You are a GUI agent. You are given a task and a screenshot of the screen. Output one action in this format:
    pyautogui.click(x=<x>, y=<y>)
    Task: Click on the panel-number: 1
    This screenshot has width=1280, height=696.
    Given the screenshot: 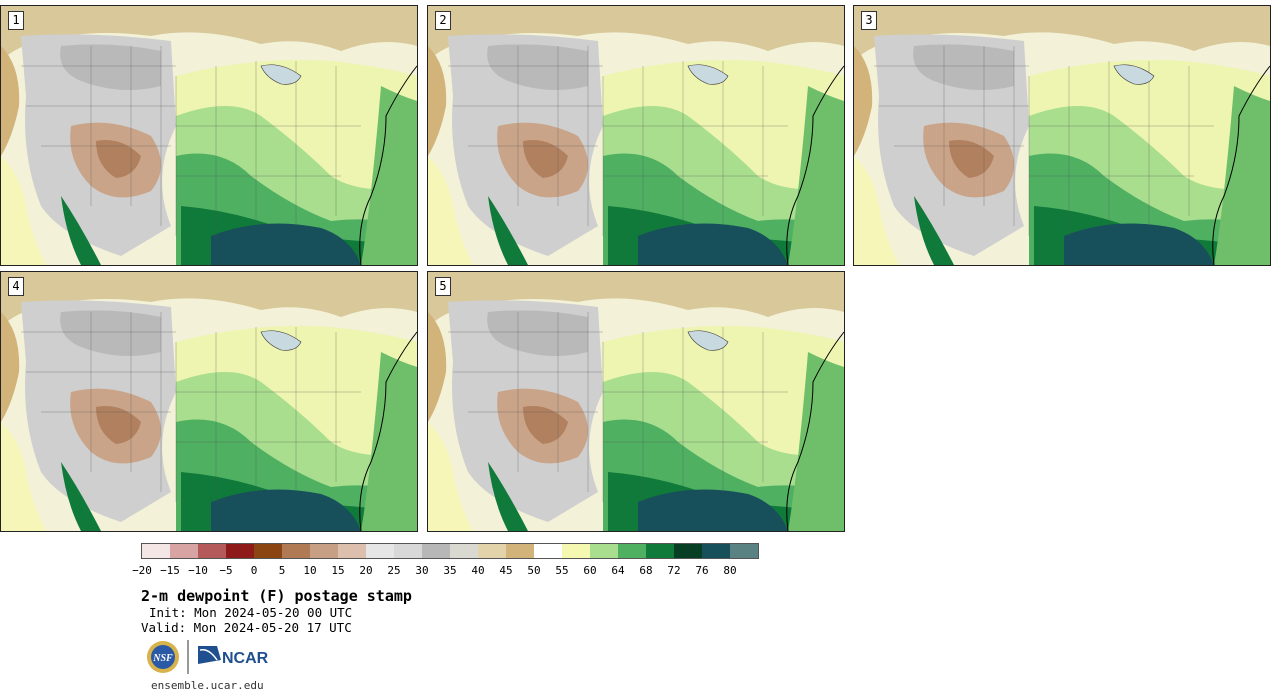 What is the action you would take?
    pyautogui.click(x=16, y=20)
    